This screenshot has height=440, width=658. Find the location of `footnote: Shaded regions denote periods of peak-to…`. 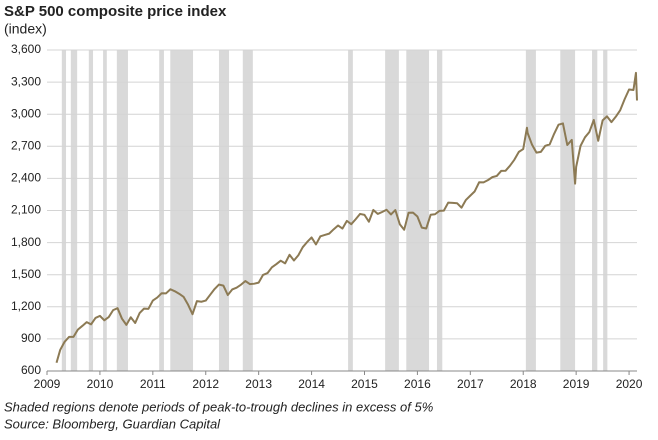

footnote: Shaded regions denote periods of peak-to… is located at coordinates (218, 406).